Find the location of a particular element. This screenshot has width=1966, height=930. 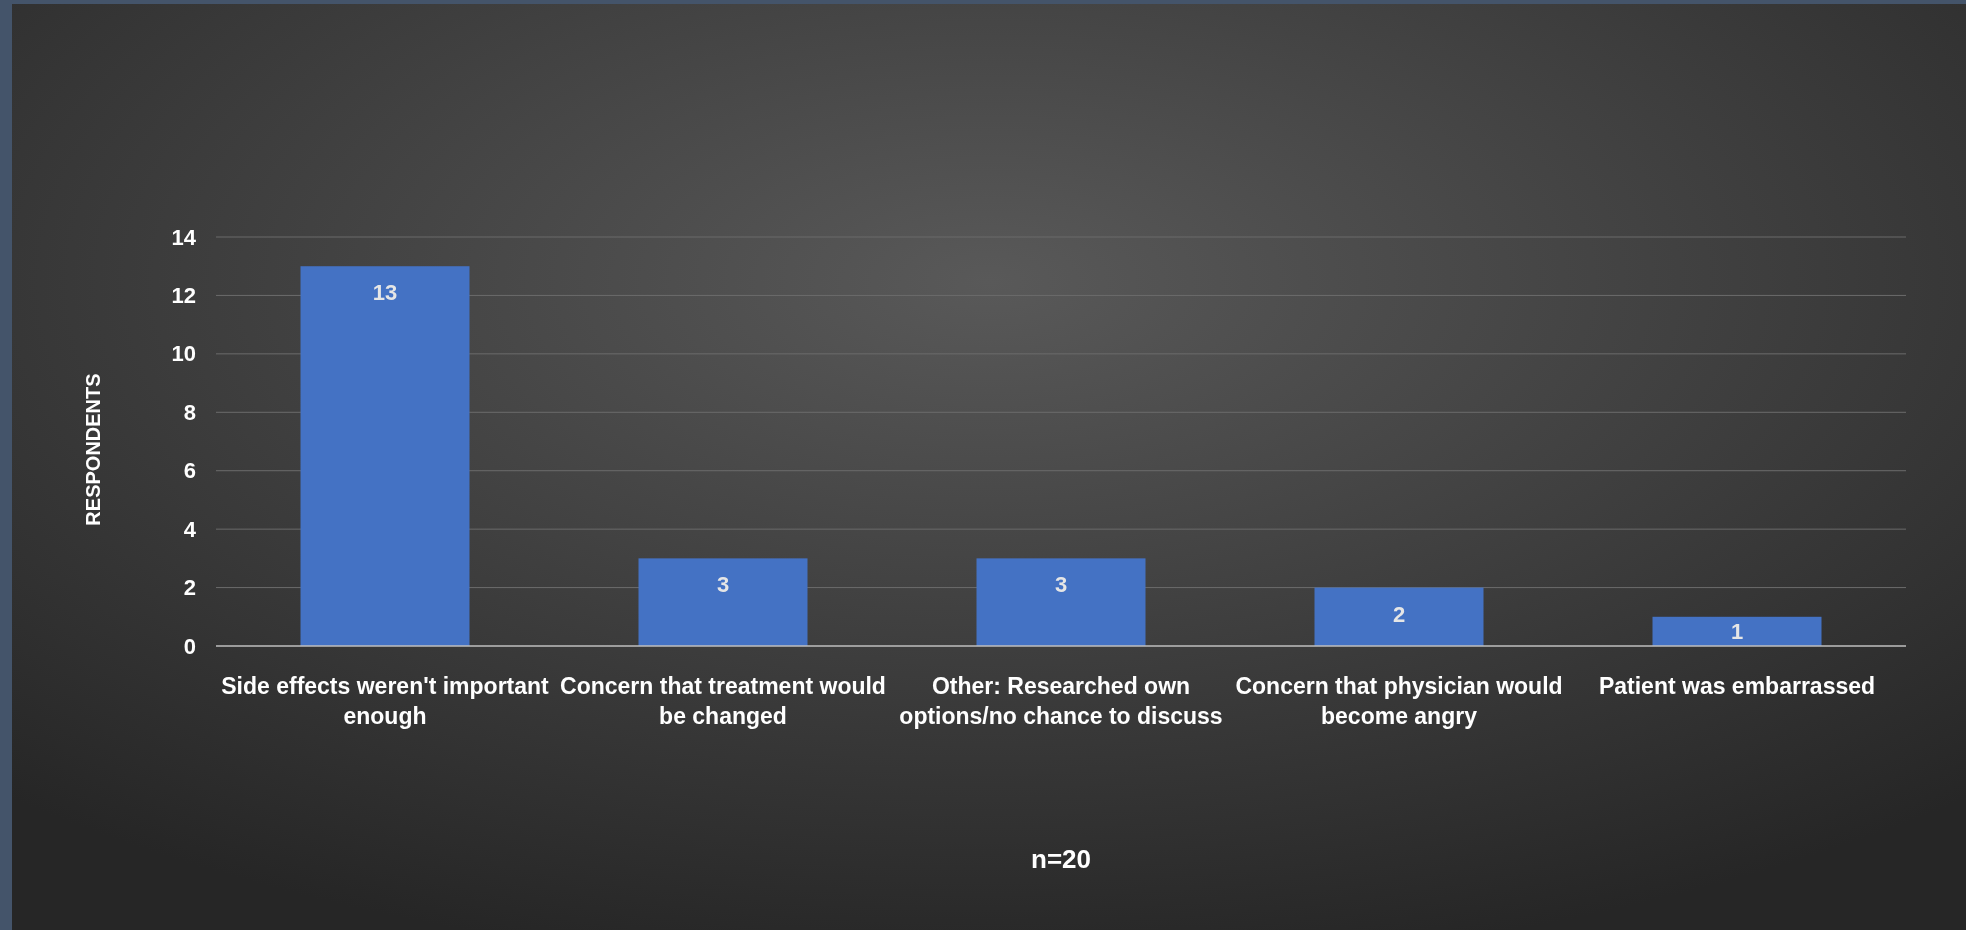

y-tick-label: 6 is located at coordinates (189, 471).